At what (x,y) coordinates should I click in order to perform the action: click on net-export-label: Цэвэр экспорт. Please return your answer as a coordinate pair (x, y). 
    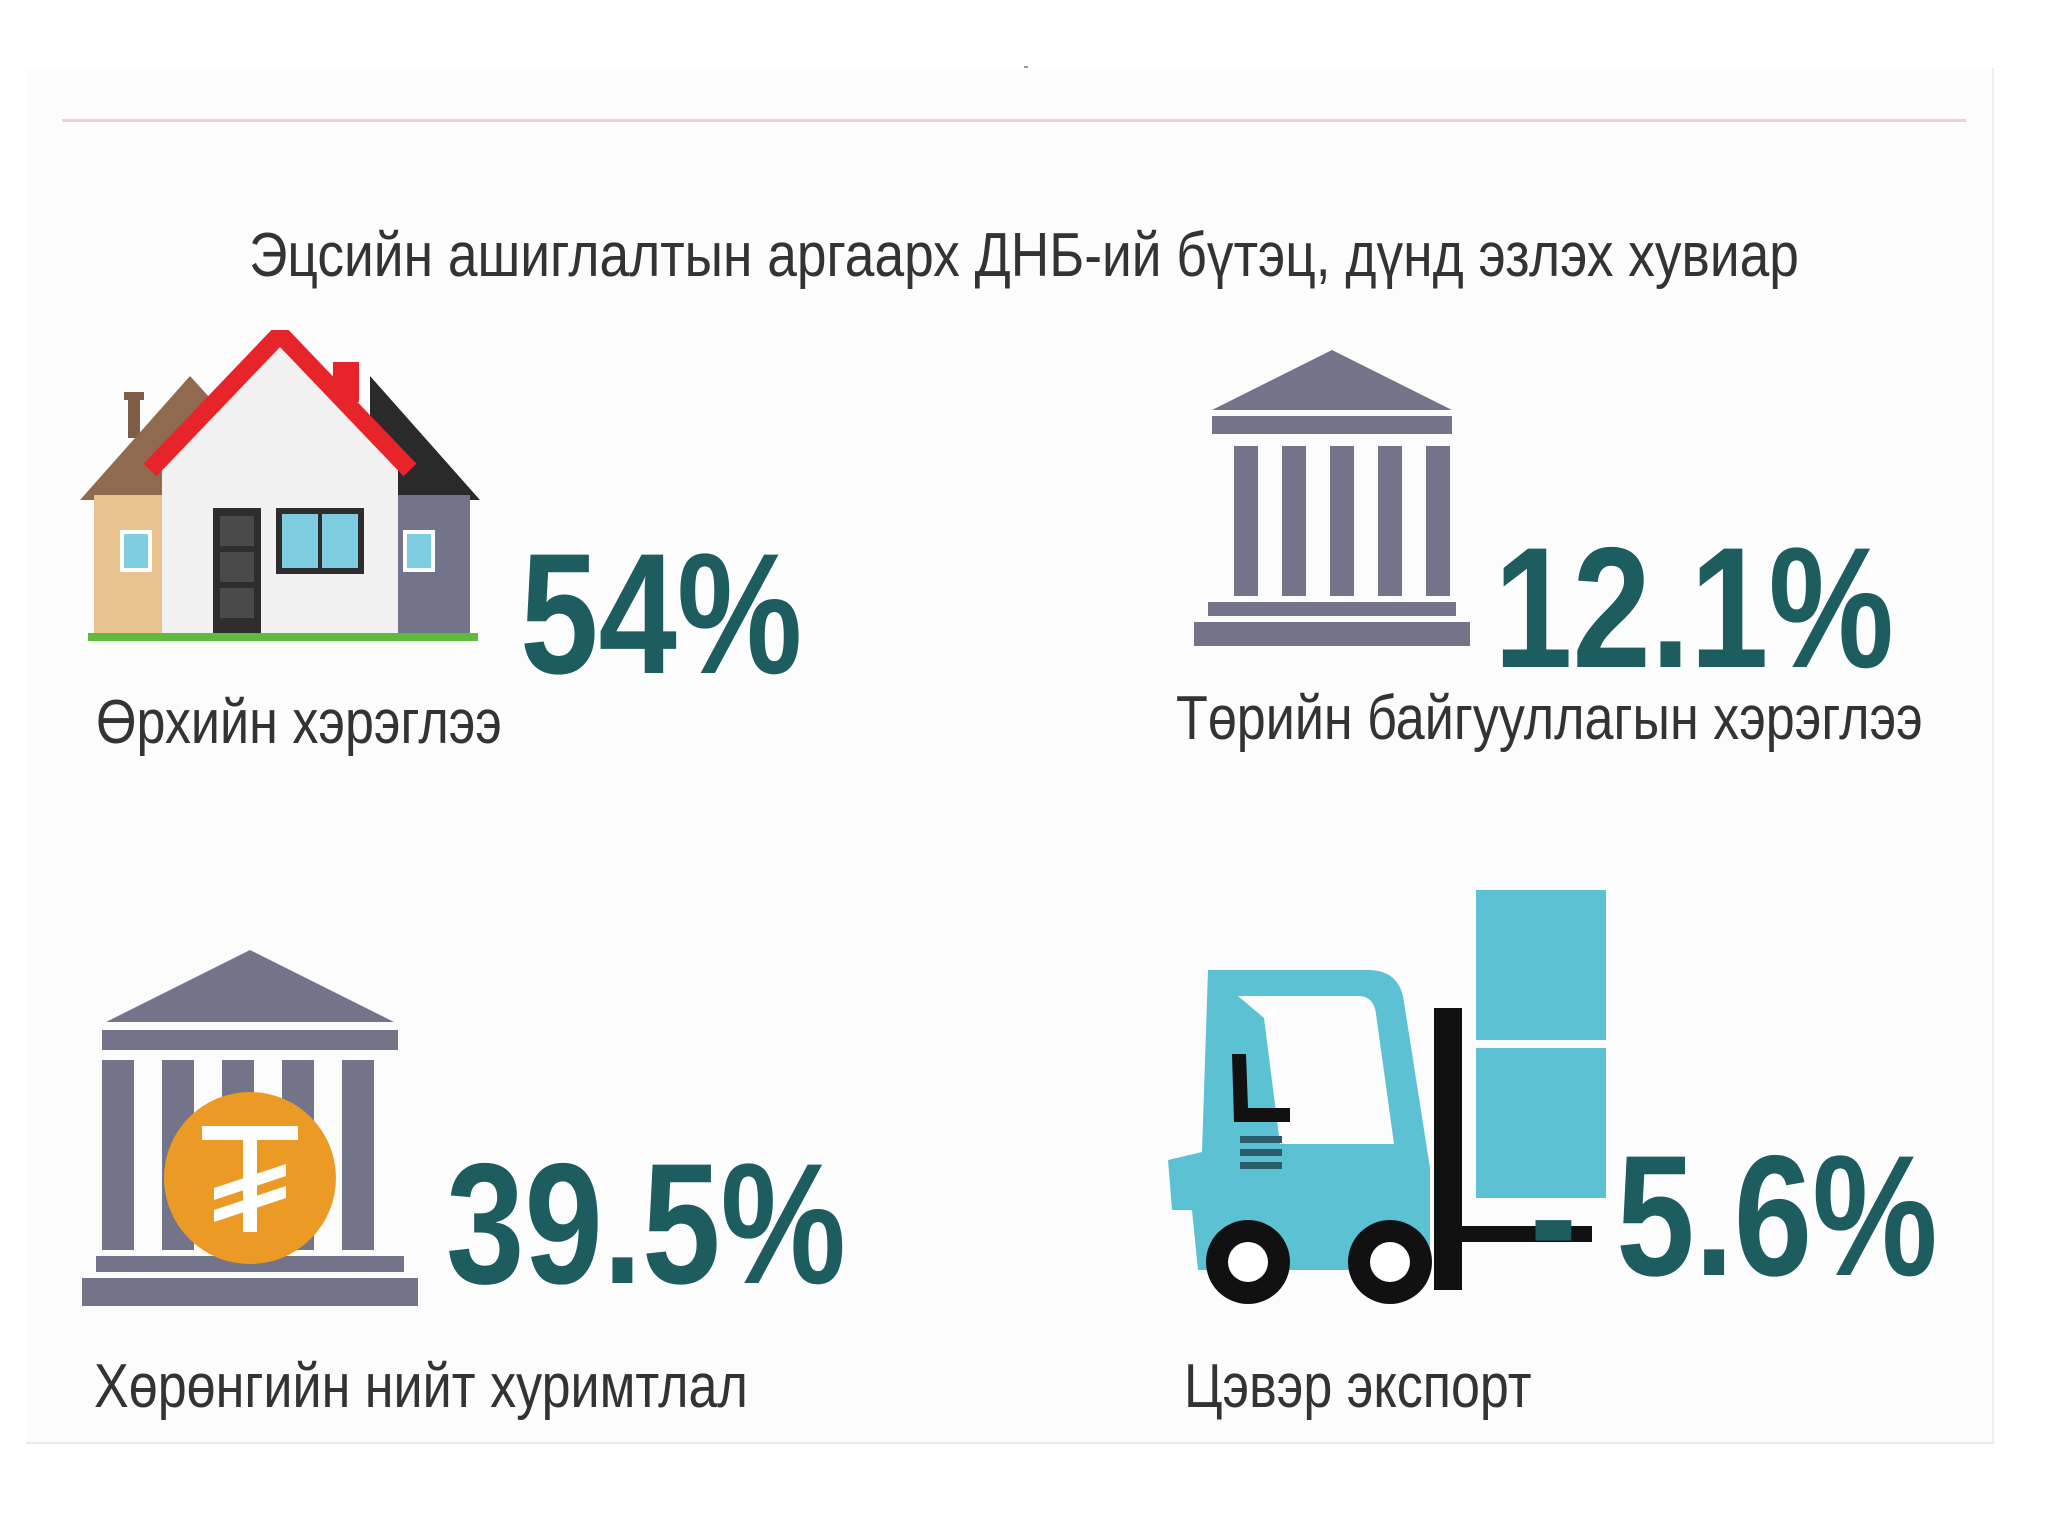
    Looking at the image, I should click on (1358, 1386).